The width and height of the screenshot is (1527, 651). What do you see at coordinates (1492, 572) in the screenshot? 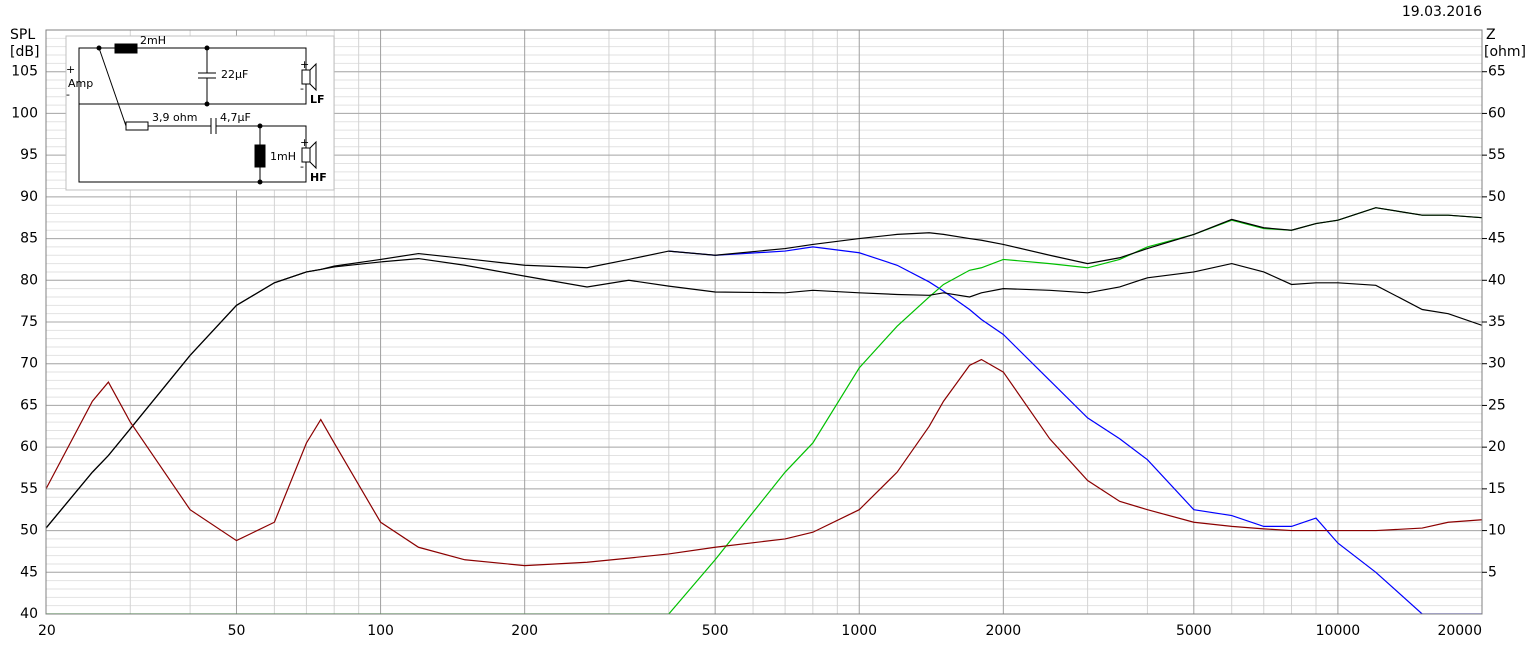
I see `y2-tick-label: 5` at bounding box center [1492, 572].